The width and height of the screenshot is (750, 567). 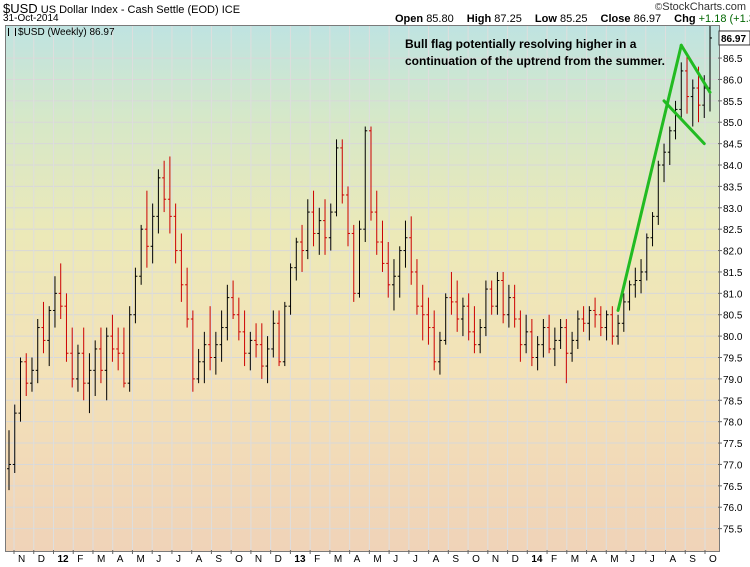 What do you see at coordinates (700, 7) in the screenshot?
I see `stockcharts-brand: ©StockCharts.com` at bounding box center [700, 7].